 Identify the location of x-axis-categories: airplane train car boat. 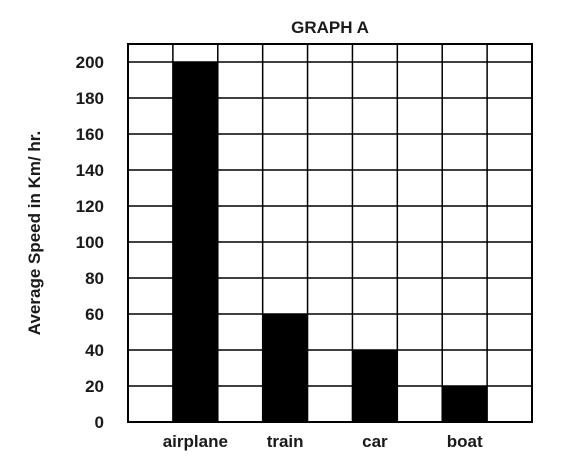
(323, 441).